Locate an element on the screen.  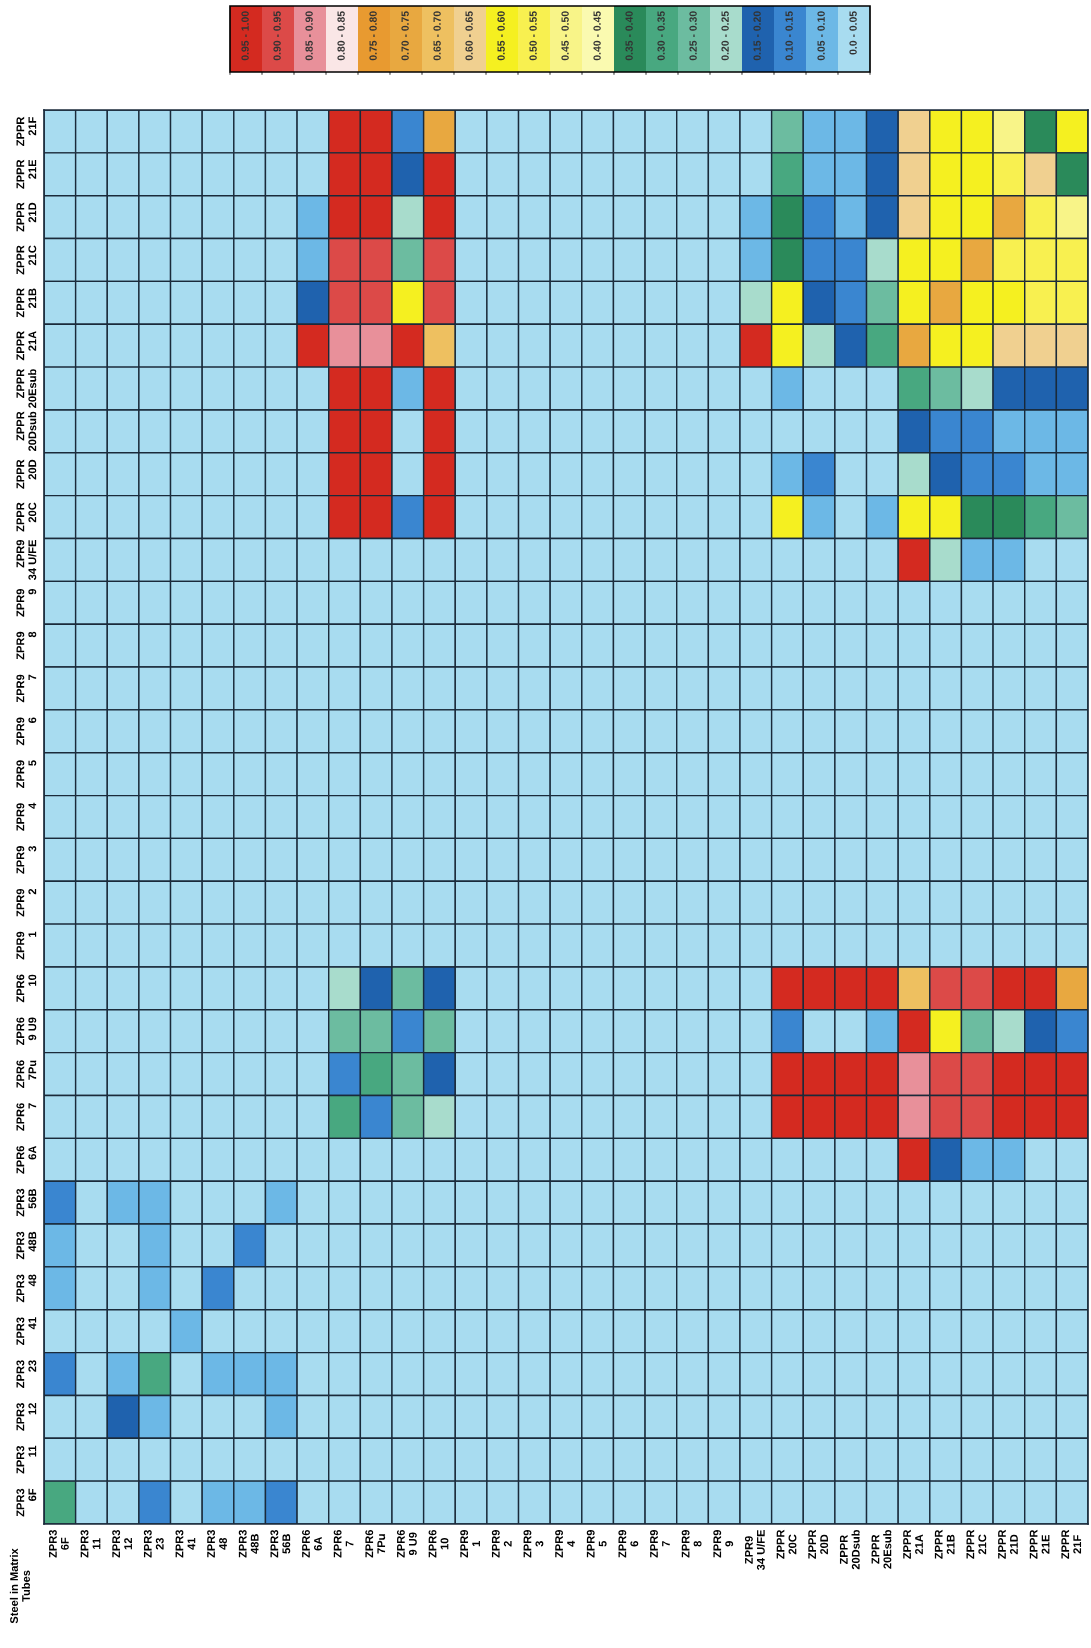
x-tick-label: ZPPR 21E is located at coordinates (1039, 1544).